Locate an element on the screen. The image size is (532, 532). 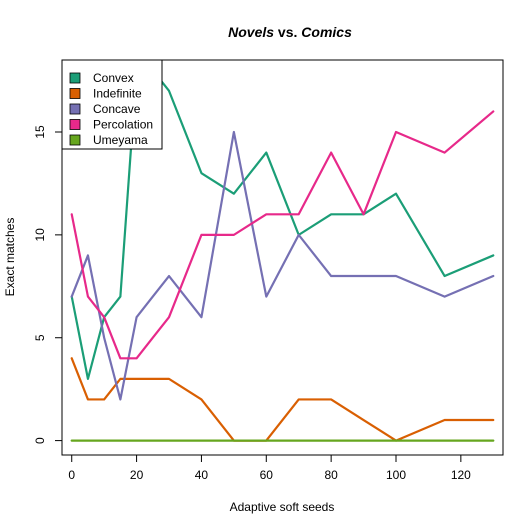
legend-swatch-convex is located at coordinates (75, 78).